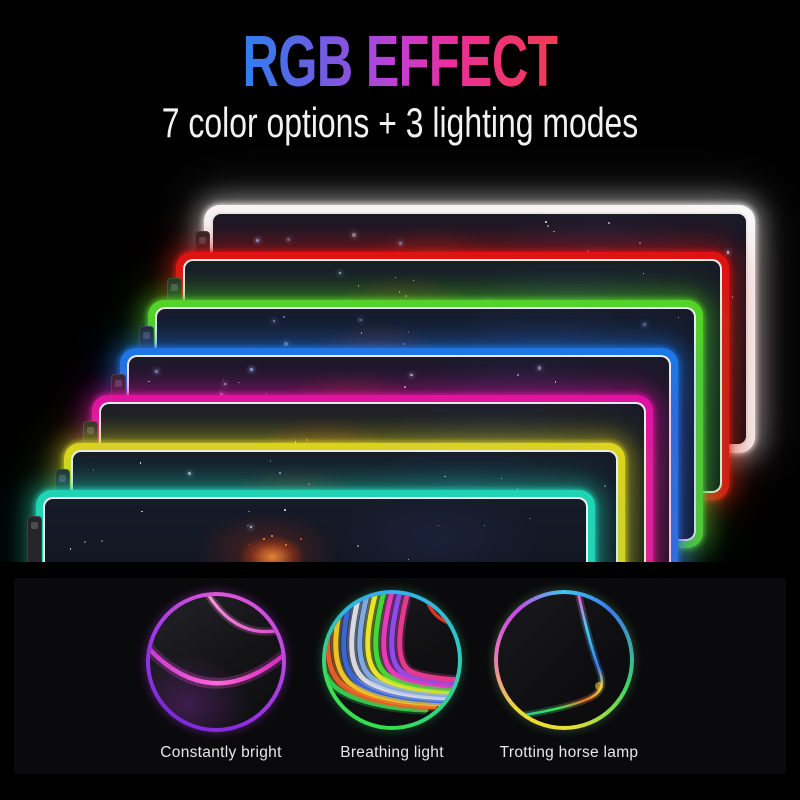  I want to click on mousepad-cyan, so click(311, 526).